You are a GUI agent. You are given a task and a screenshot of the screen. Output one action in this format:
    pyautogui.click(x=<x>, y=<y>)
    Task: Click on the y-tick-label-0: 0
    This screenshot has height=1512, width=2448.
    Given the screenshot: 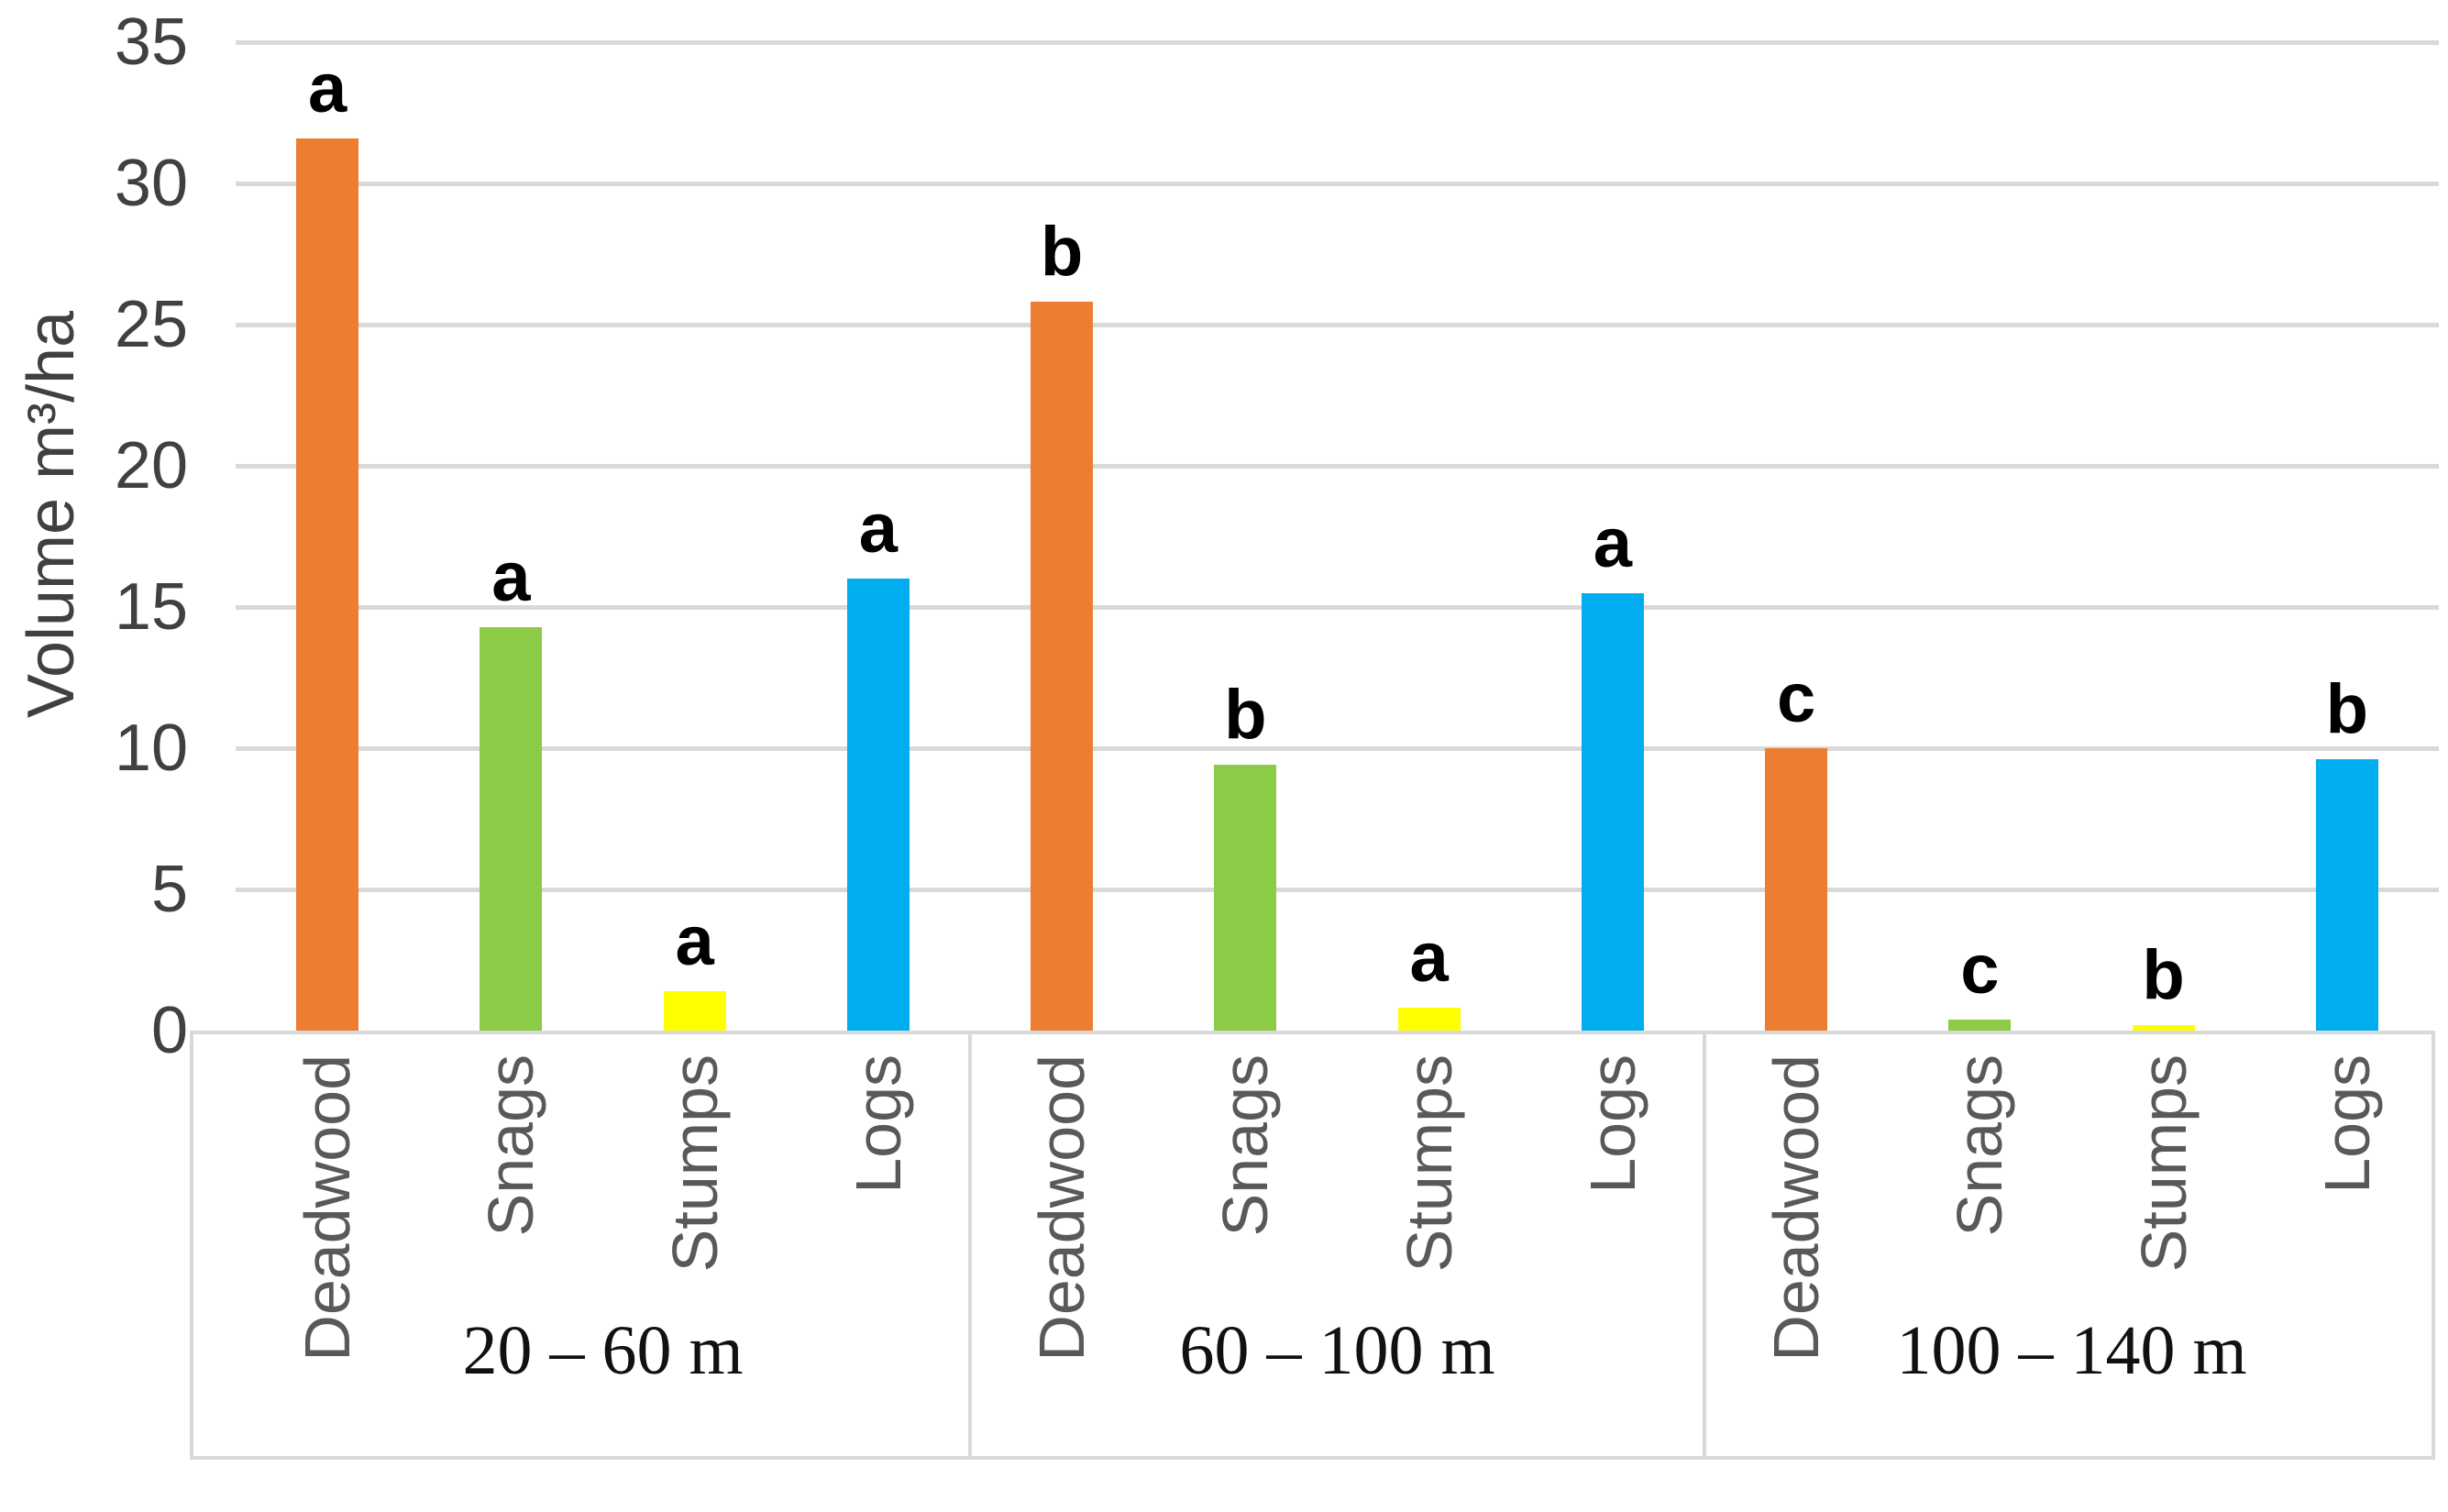 What is the action you would take?
    pyautogui.click(x=169, y=1030)
    